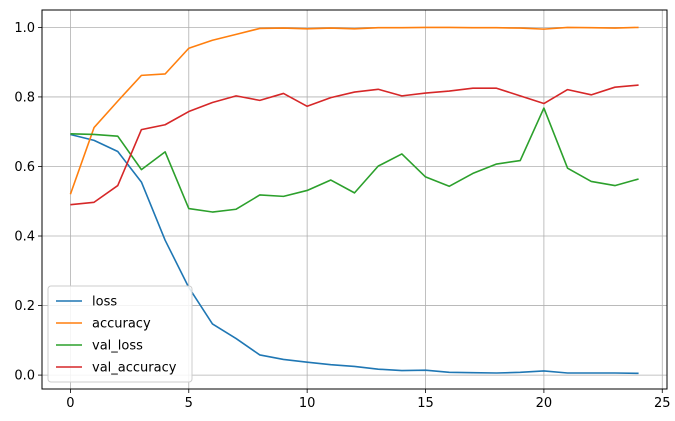 This screenshot has width=675, height=421. I want to click on legend-label: loss, so click(104, 302).